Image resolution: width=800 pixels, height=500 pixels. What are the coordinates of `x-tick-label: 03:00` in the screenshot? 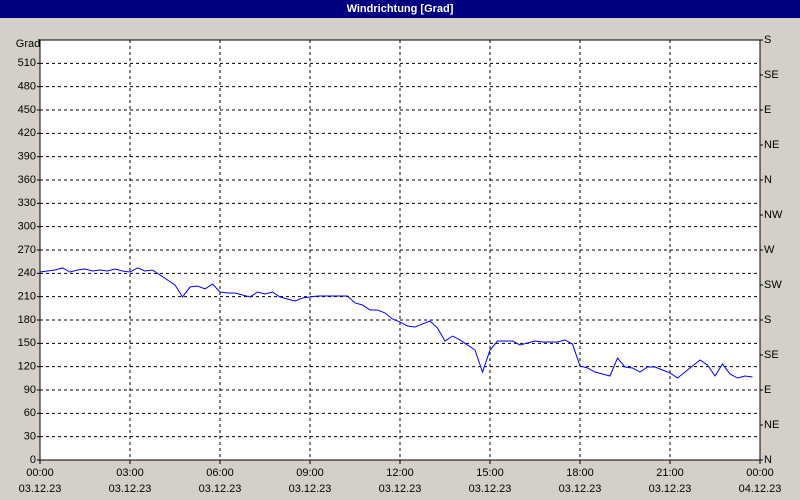 It's located at (130, 473).